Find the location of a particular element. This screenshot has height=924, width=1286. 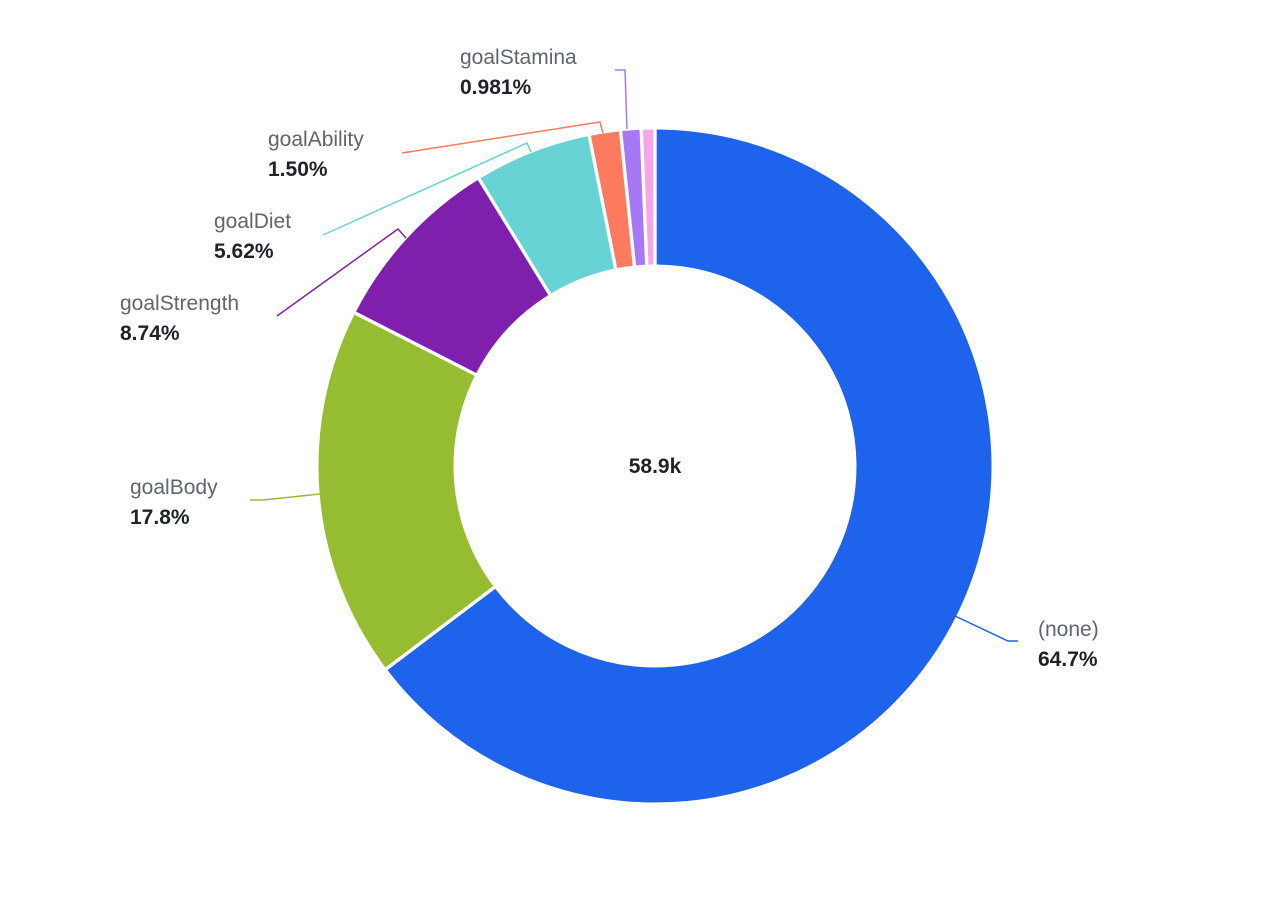

slice-label-percent: 0.981% is located at coordinates (496, 87).